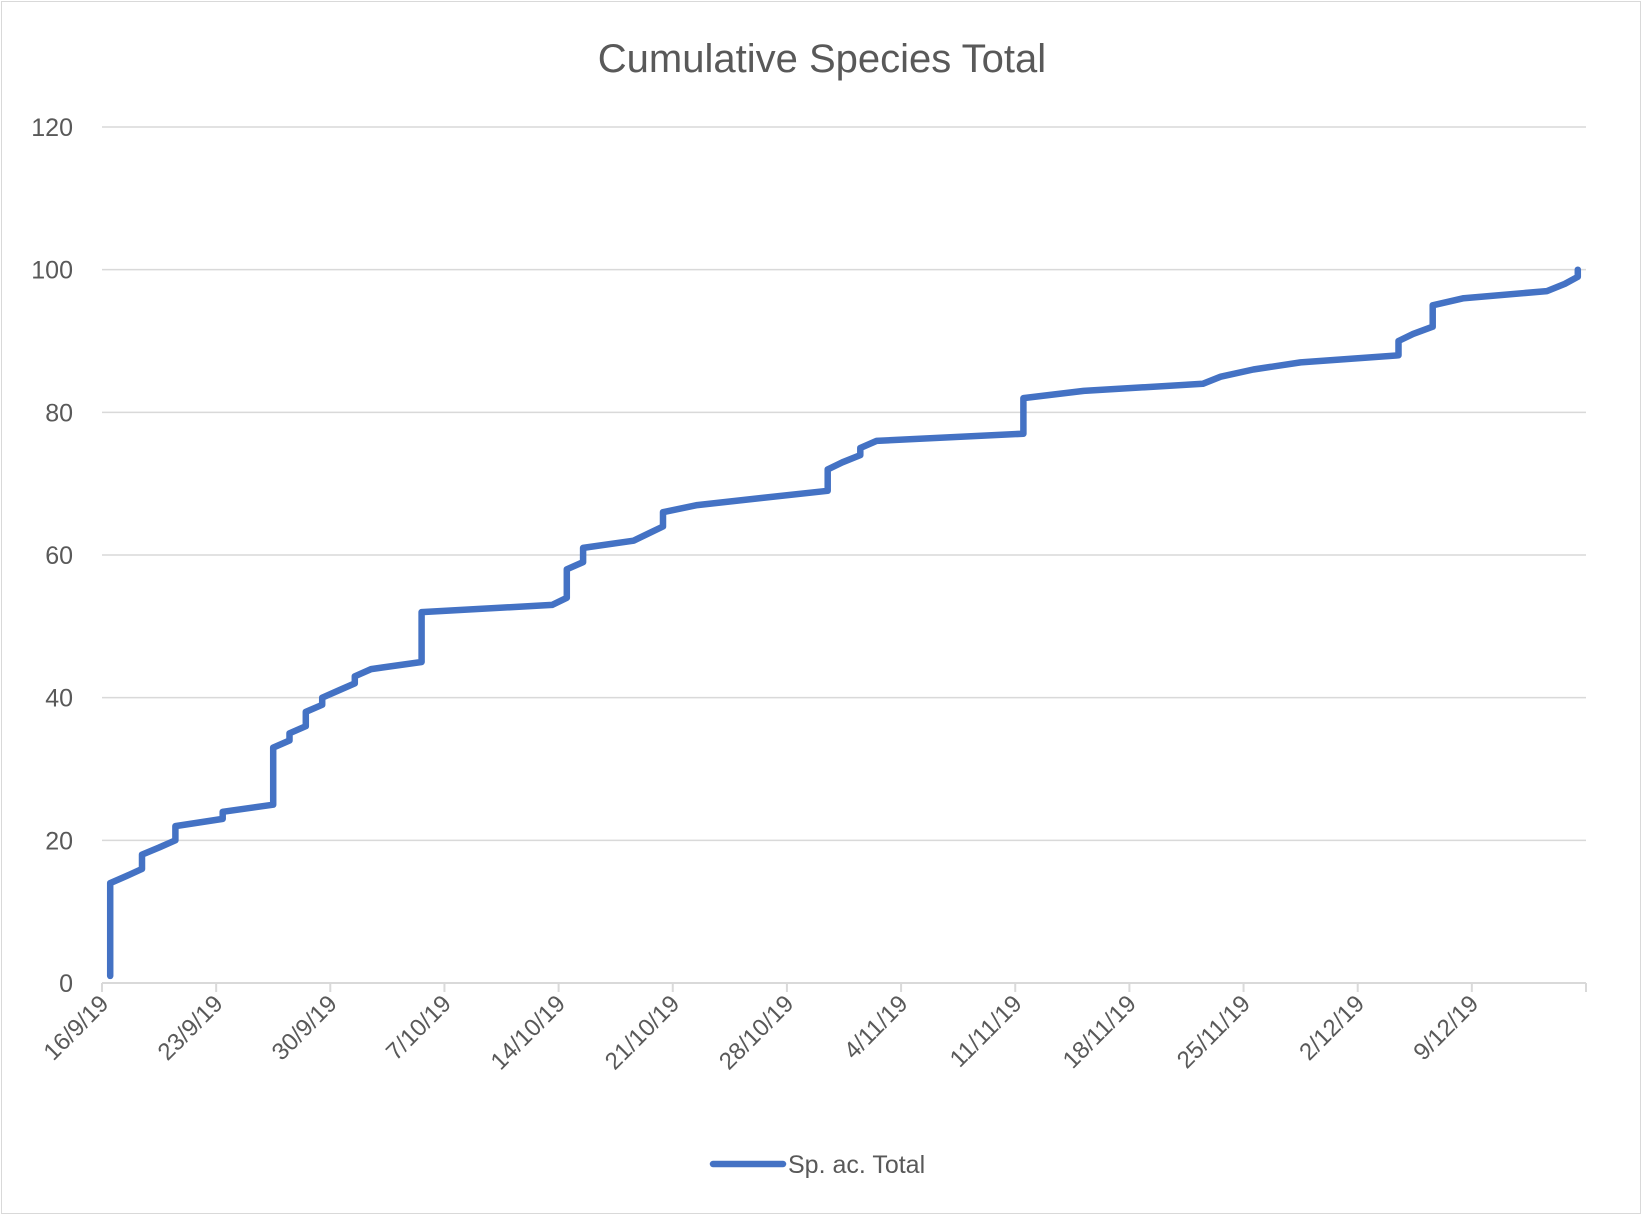 The width and height of the screenshot is (1644, 1217). Describe the element at coordinates (876, 1027) in the screenshot. I see `x-tick-label: 4/11/19` at that location.